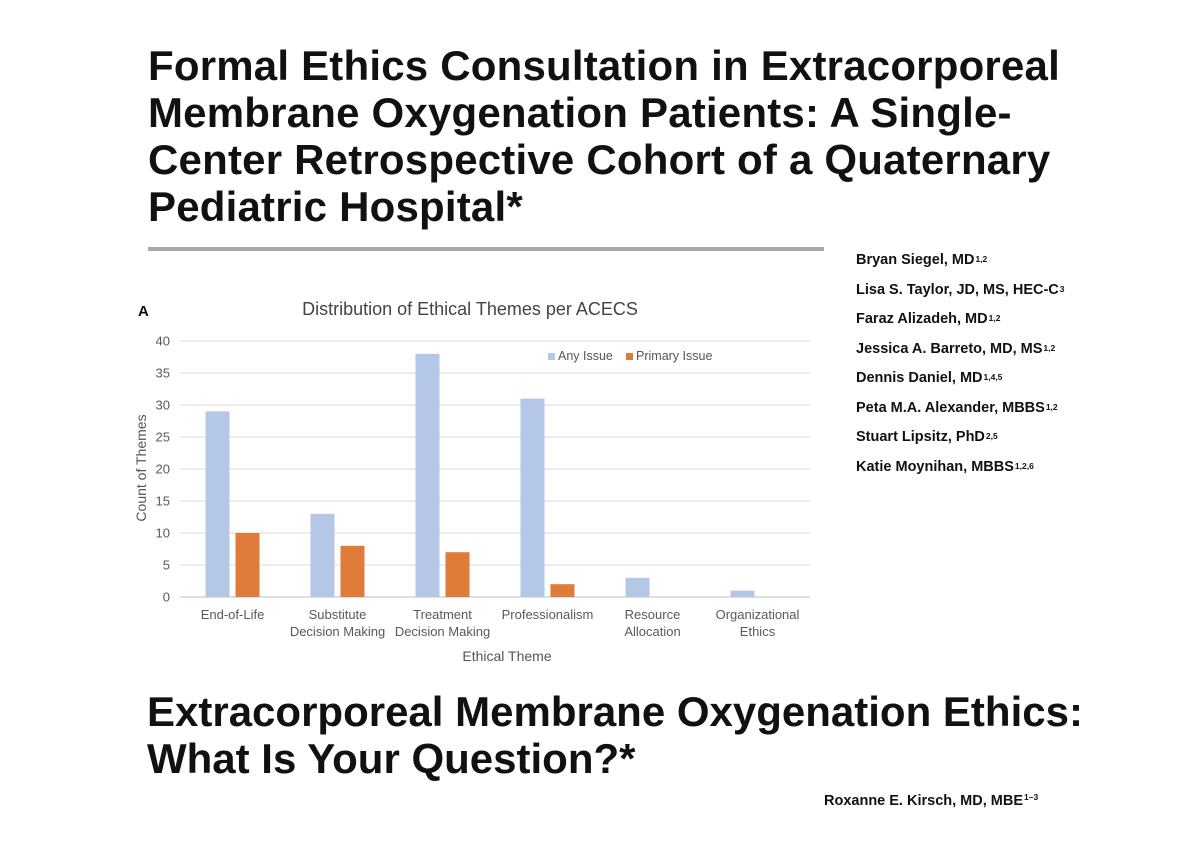 The width and height of the screenshot is (1200, 856). I want to click on author-item: Stuart Lipsitz, PhD2,5, so click(927, 437).